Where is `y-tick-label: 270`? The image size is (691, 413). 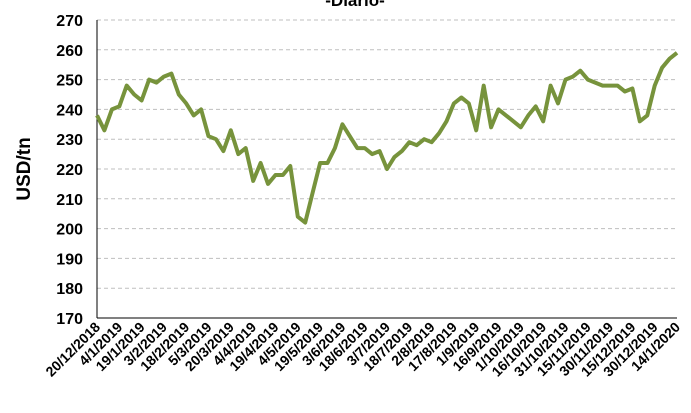
y-tick-label: 270 is located at coordinates (69, 21).